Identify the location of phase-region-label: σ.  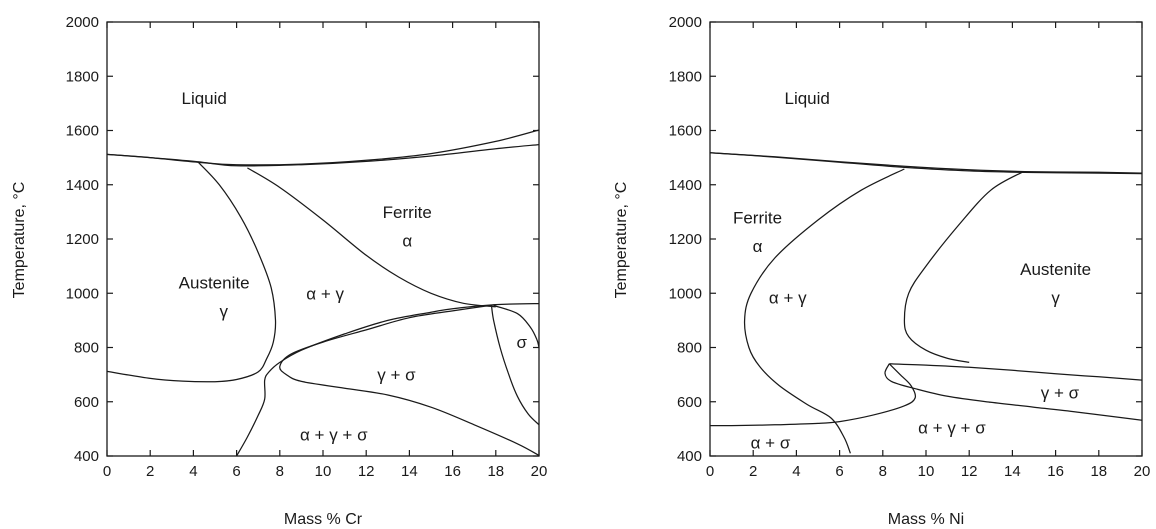
(521, 342).